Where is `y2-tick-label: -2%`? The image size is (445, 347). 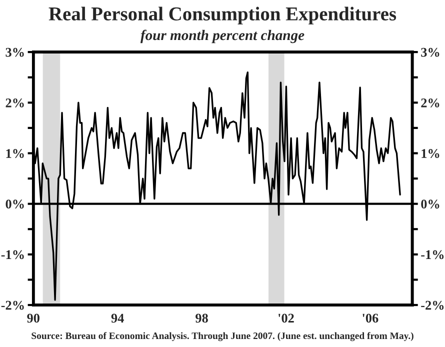
y2-tick-label: -2% is located at coordinates (432, 305).